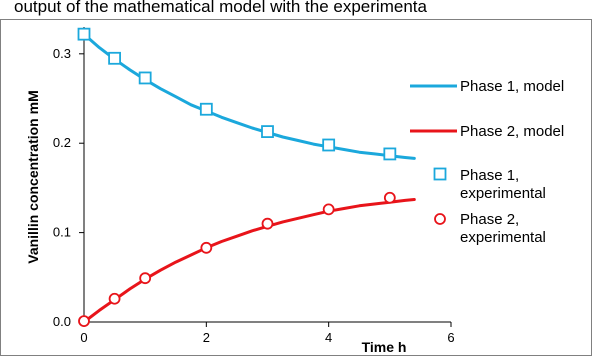 The image size is (592, 356). Describe the element at coordinates (206, 337) in the screenshot. I see `x-tick-label: 2` at that location.